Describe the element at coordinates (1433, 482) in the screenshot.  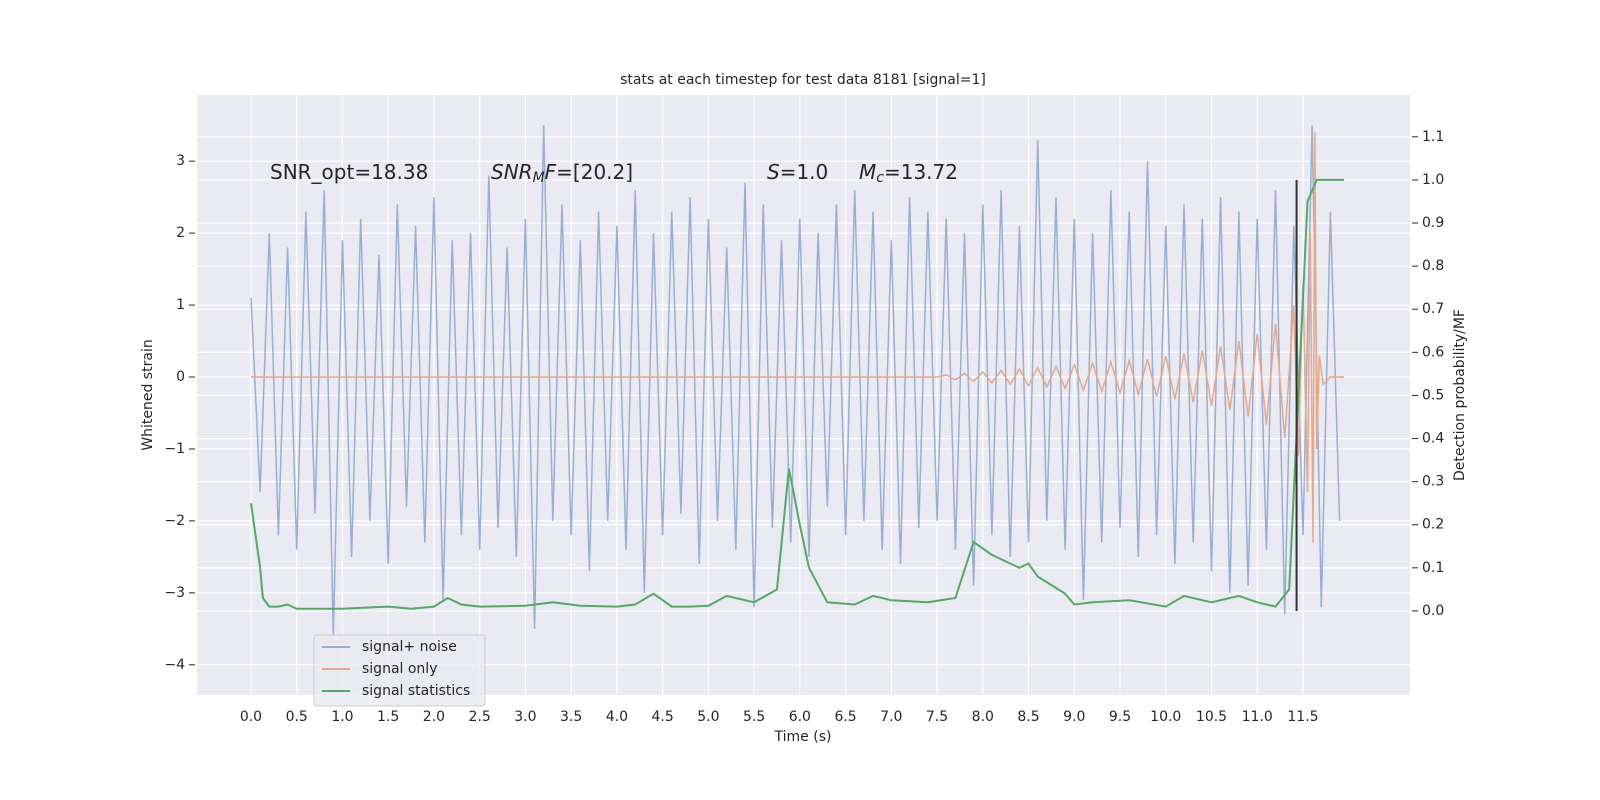
I see `y2-tick-label: 0.3` at that location.